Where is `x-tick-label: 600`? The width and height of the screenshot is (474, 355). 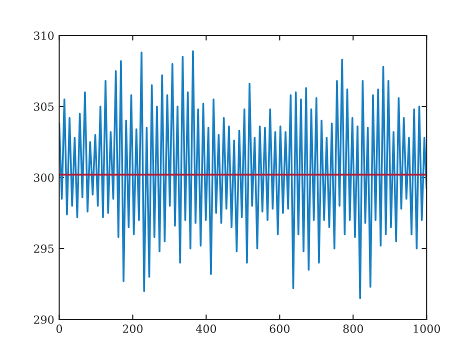
x-tick-label: 600 is located at coordinates (280, 328).